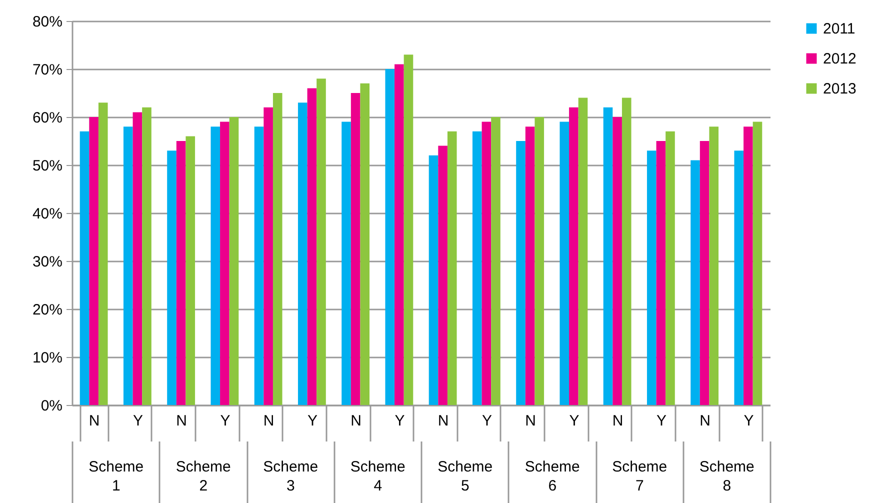 The width and height of the screenshot is (876, 503). What do you see at coordinates (47, 166) in the screenshot?
I see `y-tick-label: 50%` at bounding box center [47, 166].